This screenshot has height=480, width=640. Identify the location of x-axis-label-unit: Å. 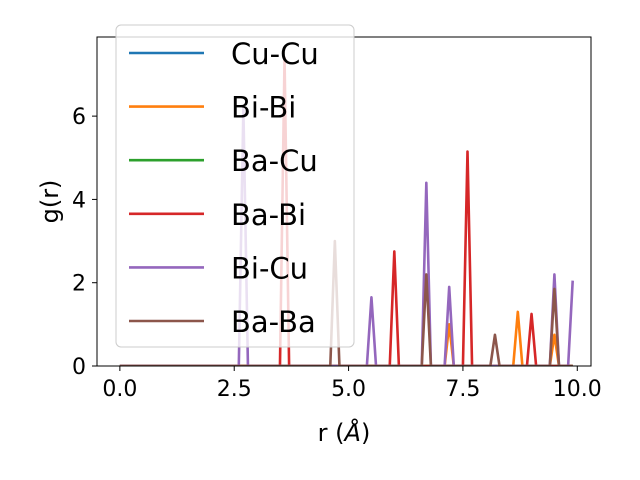
(352, 432).